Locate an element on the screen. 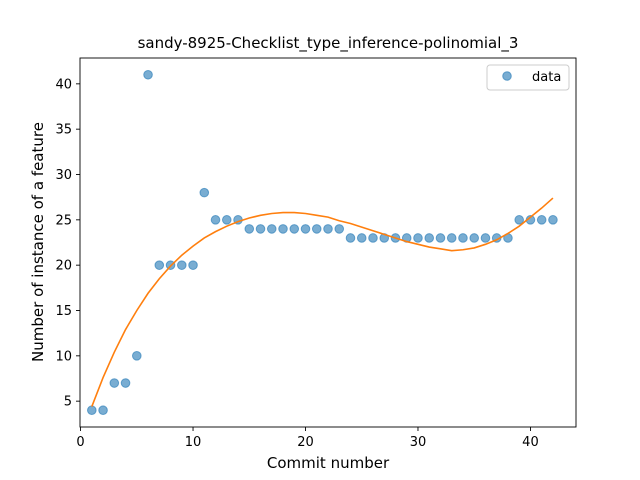 The width and height of the screenshot is (640, 480). legend: data is located at coordinates (528, 77).